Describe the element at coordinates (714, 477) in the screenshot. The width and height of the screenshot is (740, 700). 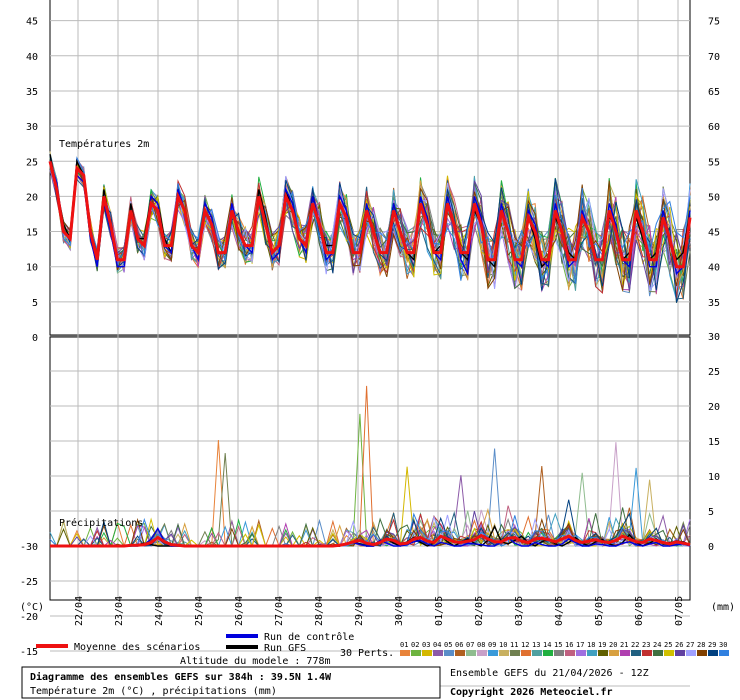
I see `prec-right-tick: 10` at that location.